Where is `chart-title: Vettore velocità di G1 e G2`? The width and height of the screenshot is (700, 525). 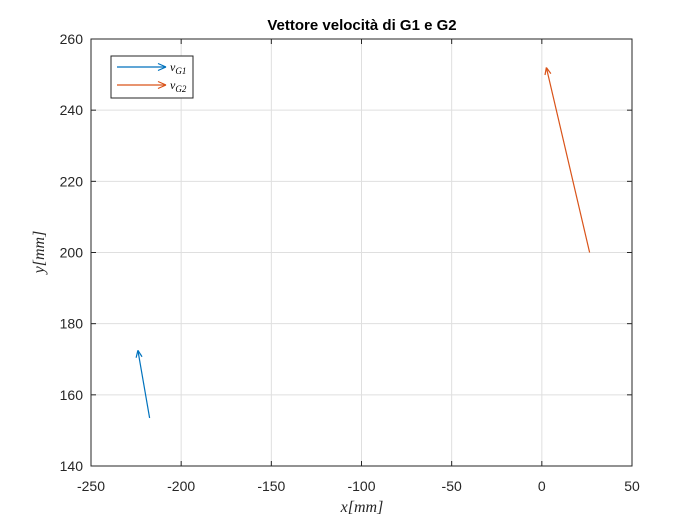 chart-title: Vettore velocità di G1 e G2 is located at coordinates (361, 25).